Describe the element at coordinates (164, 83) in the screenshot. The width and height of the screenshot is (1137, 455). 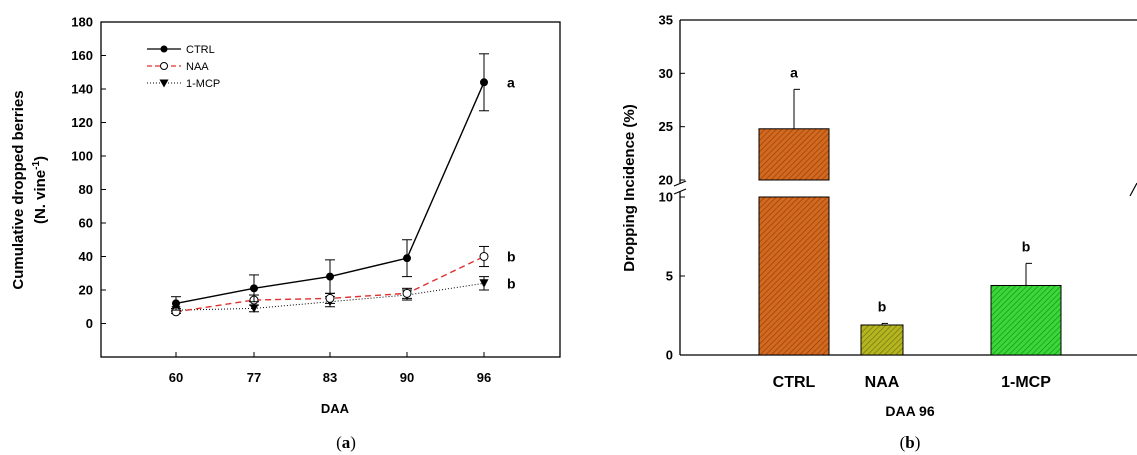
I see `triangle-down-icon` at that location.